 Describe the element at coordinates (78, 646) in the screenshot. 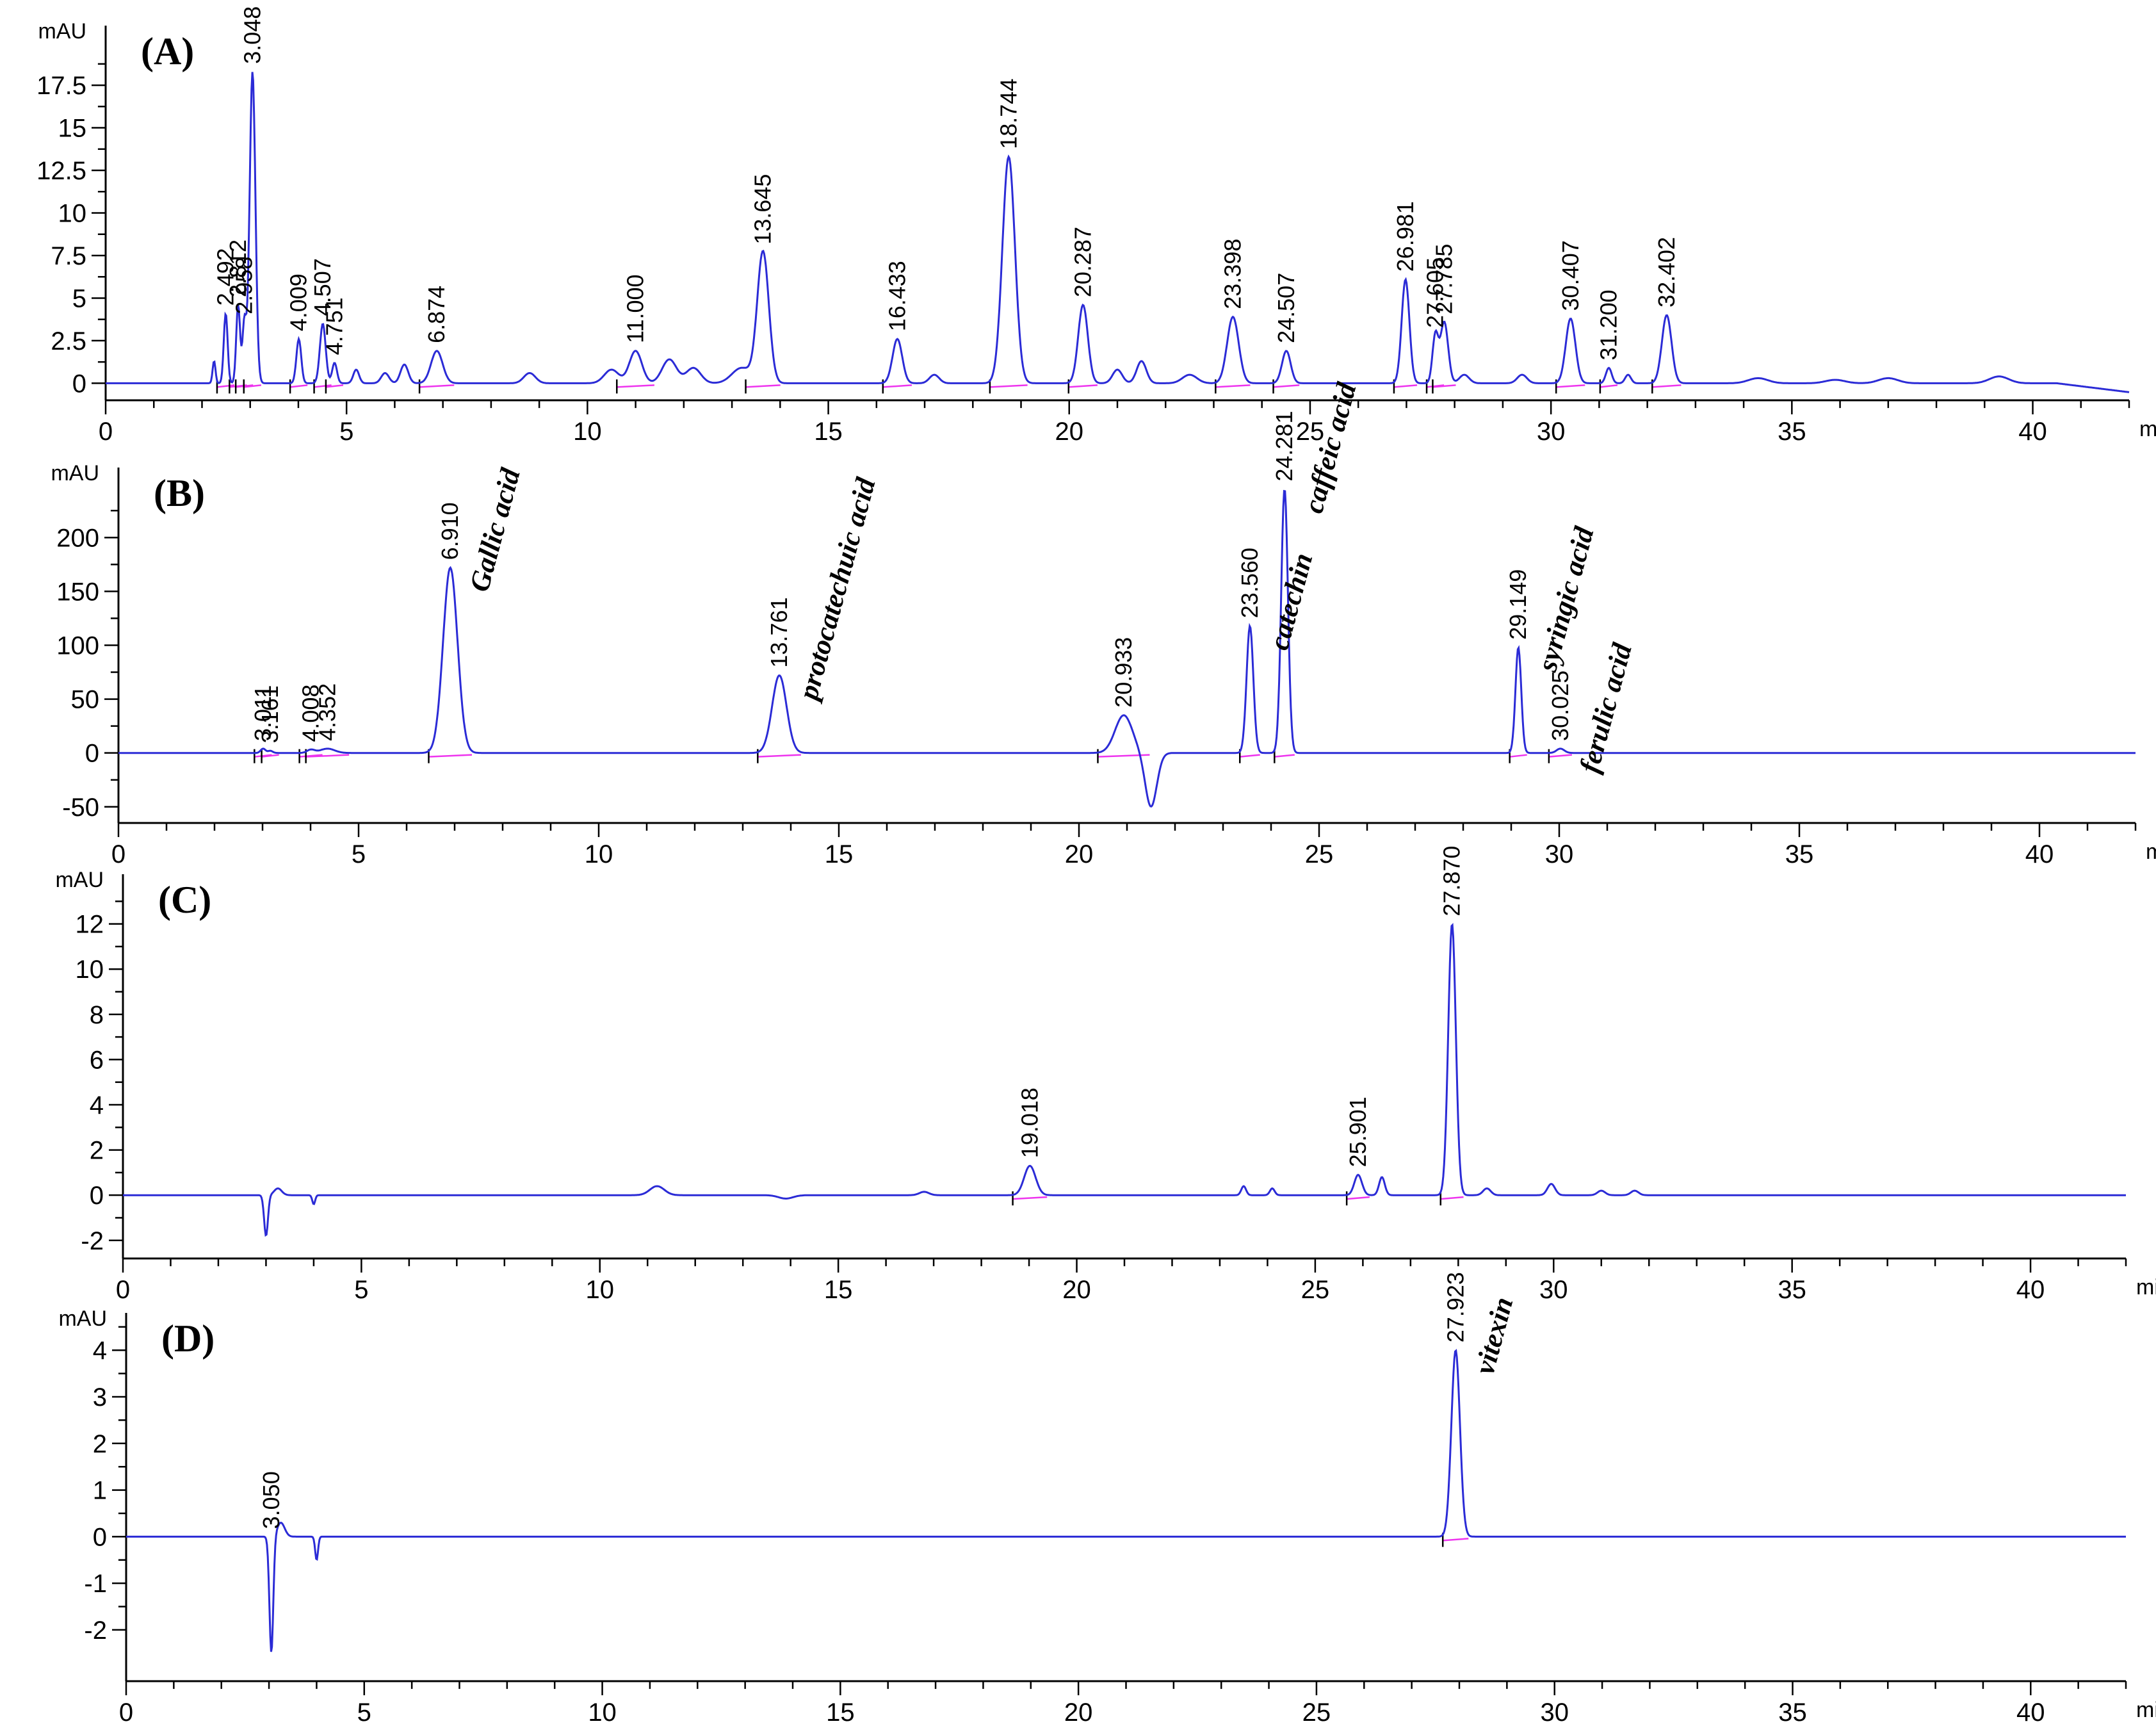

I see `y-tick-label: 100` at that location.